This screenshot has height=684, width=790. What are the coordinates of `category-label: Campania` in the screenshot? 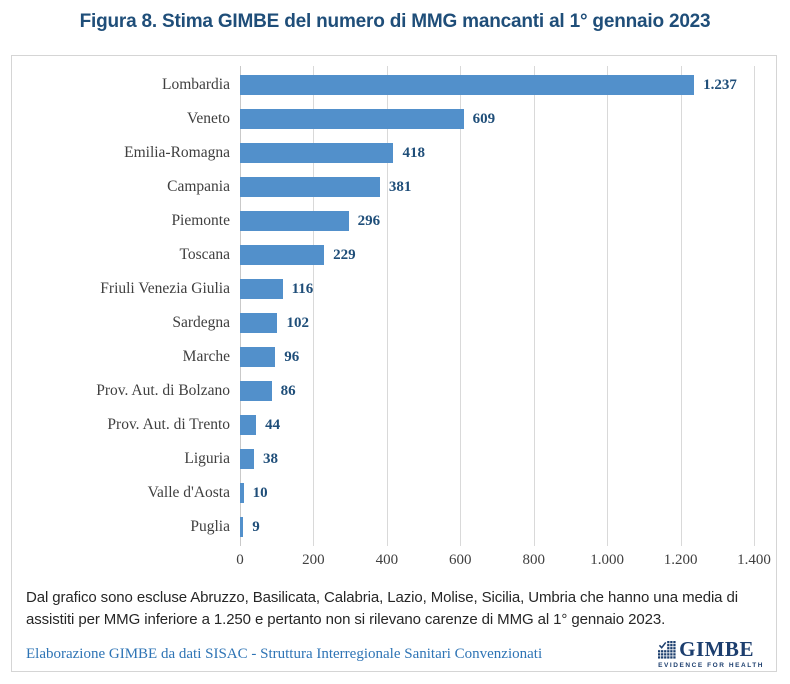 It's located at (198, 186).